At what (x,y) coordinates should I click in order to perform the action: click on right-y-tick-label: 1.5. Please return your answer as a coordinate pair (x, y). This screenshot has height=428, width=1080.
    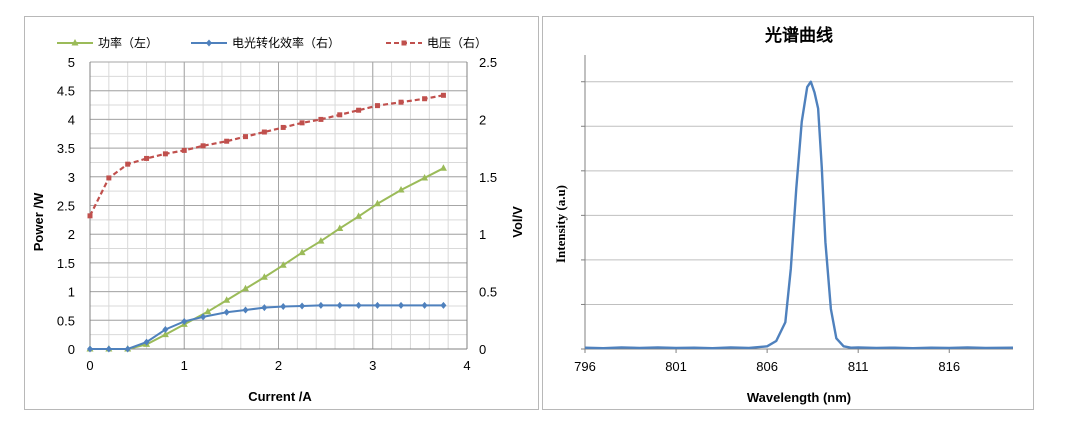
    Looking at the image, I should click on (488, 177).